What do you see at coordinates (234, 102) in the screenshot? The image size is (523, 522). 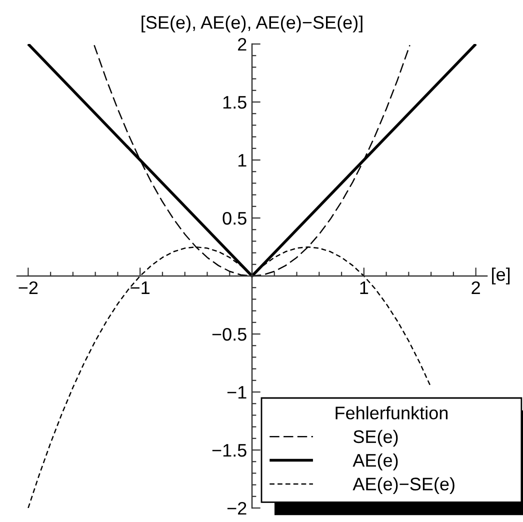 I see `y-tick-label: 1.5` at bounding box center [234, 102].